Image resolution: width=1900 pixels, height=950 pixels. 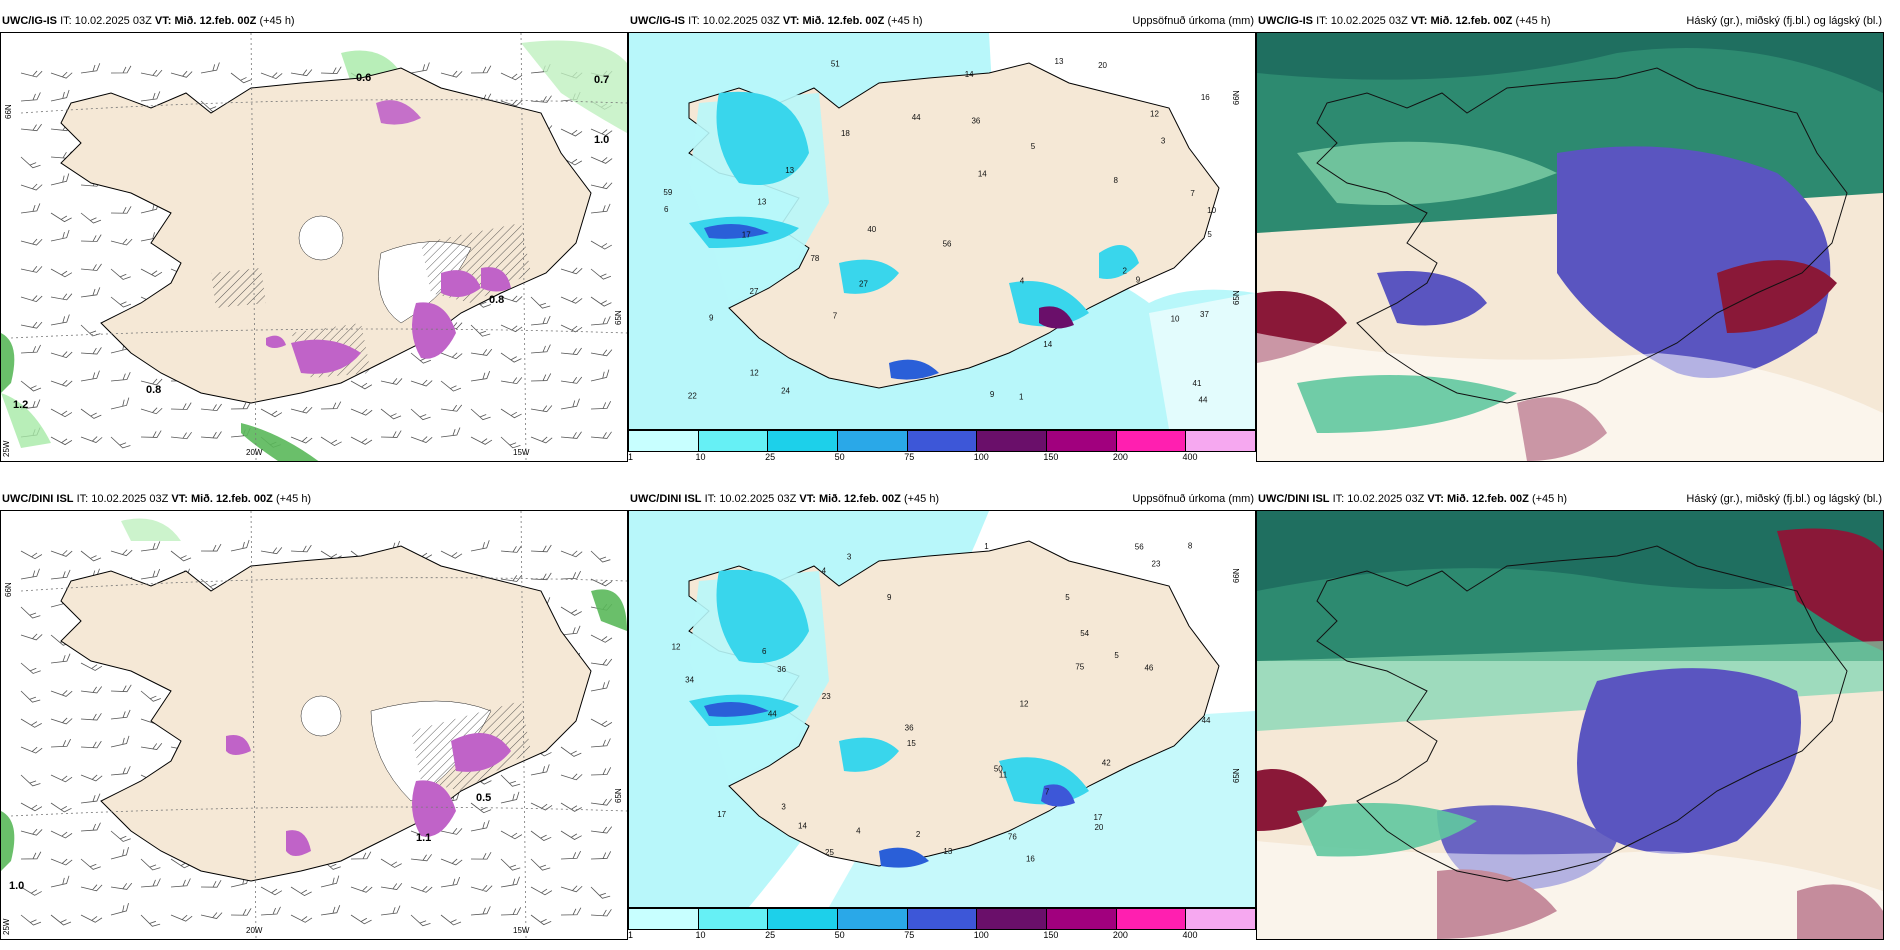 What do you see at coordinates (1106, 762) in the screenshot?
I see `precip-value: 42` at bounding box center [1106, 762].